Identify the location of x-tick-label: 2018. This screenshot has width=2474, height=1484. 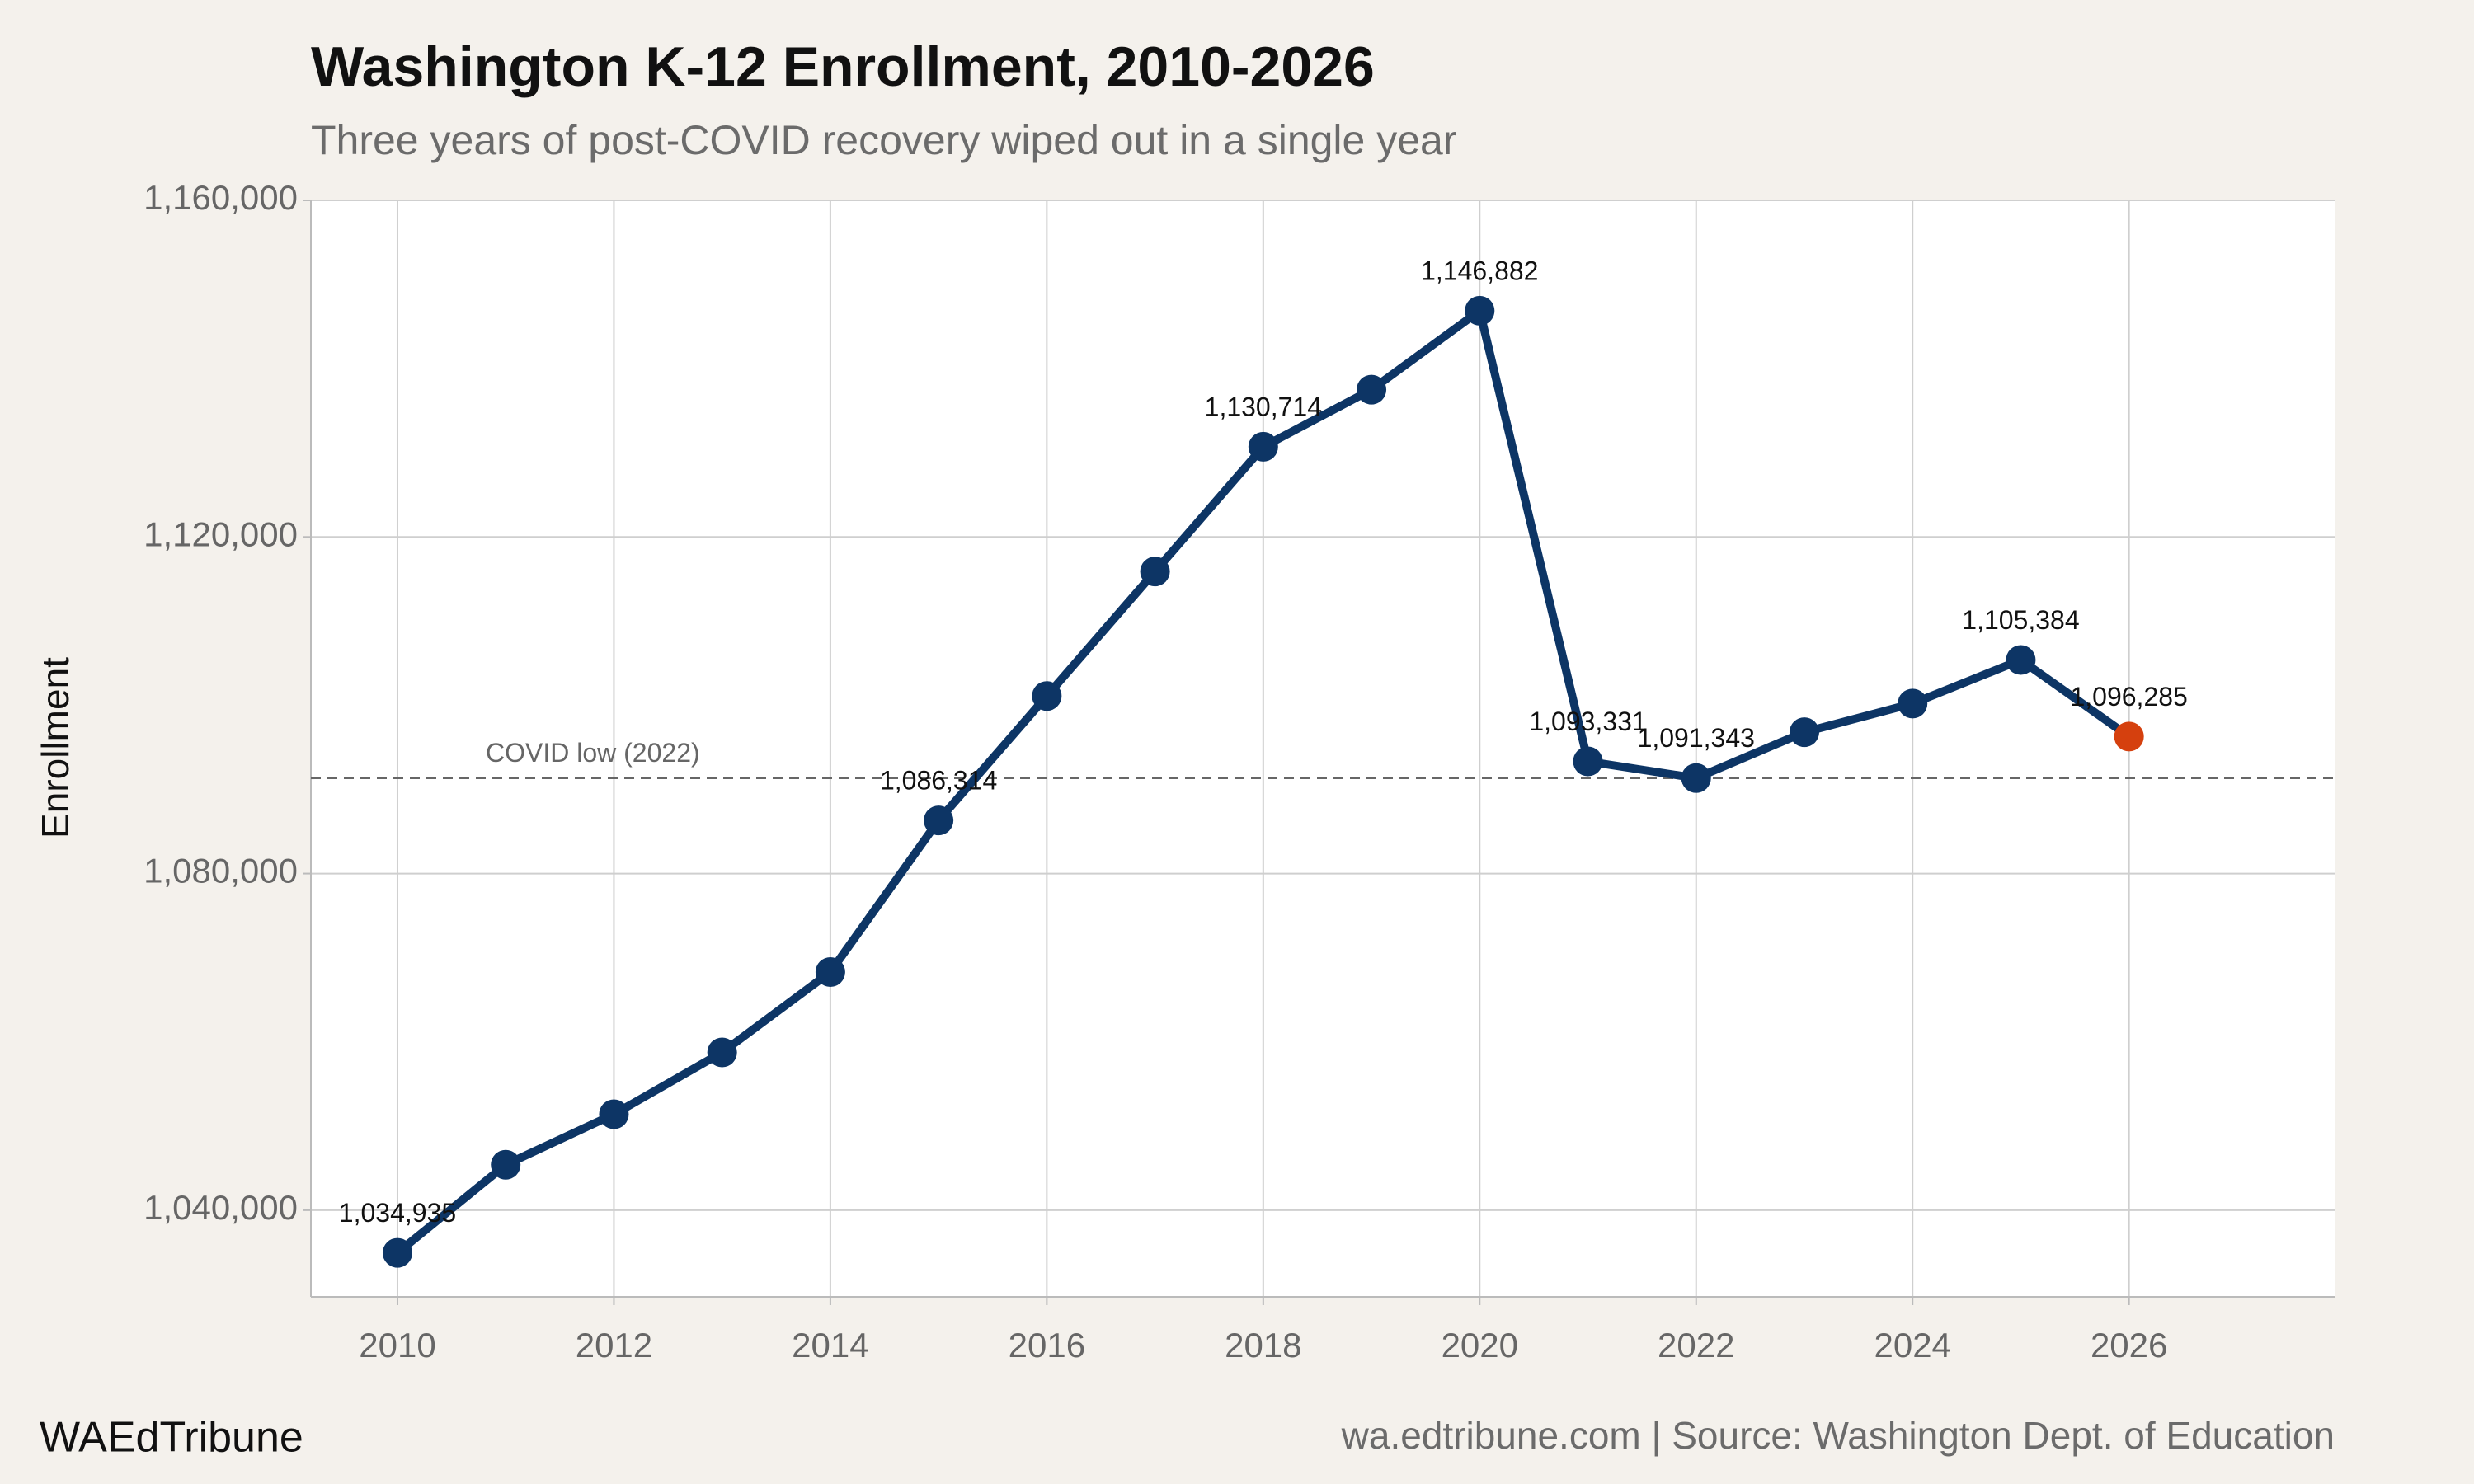
(1263, 1345).